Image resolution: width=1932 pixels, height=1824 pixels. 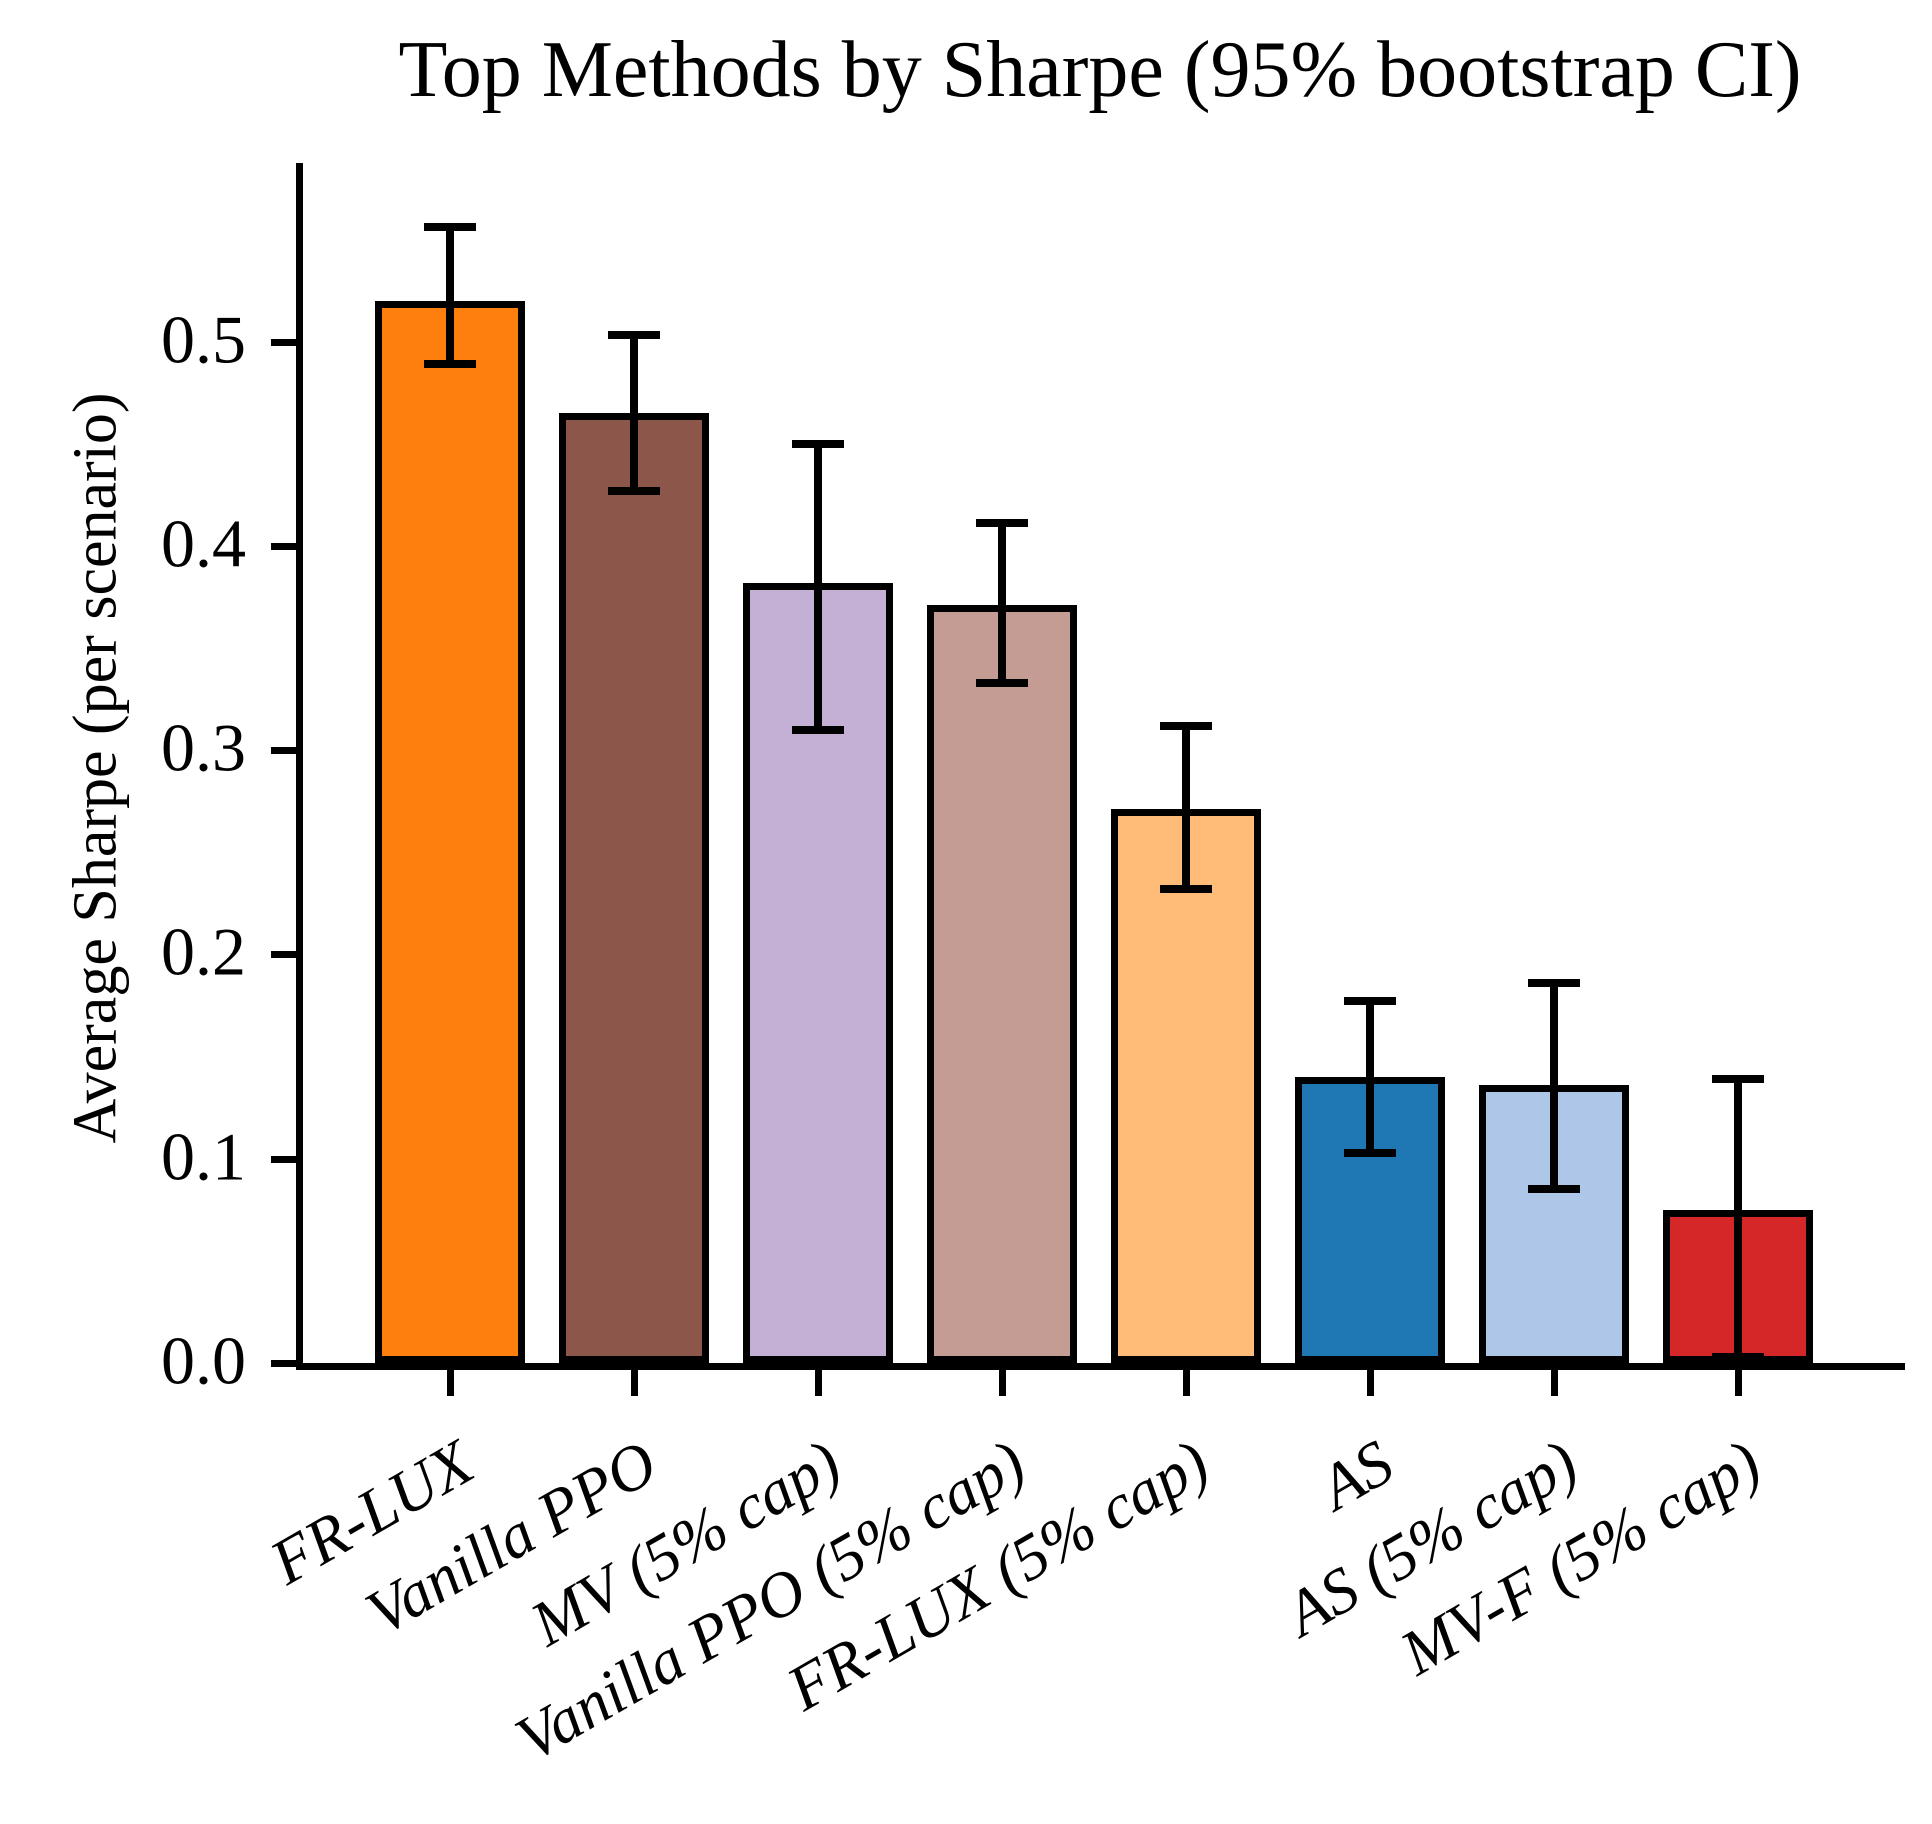 I want to click on y-tick-label: 0.1, so click(x=203, y=1155).